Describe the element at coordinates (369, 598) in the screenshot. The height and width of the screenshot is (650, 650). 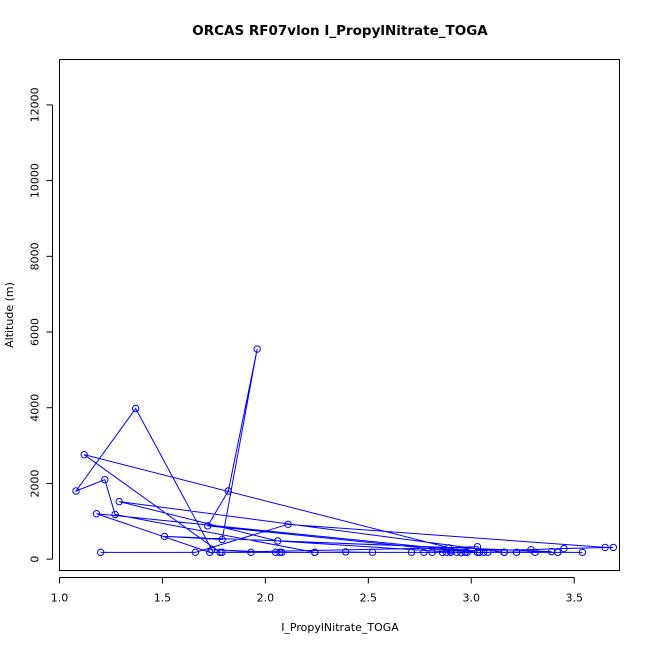
I see `x-tick-label: 2.5` at that location.